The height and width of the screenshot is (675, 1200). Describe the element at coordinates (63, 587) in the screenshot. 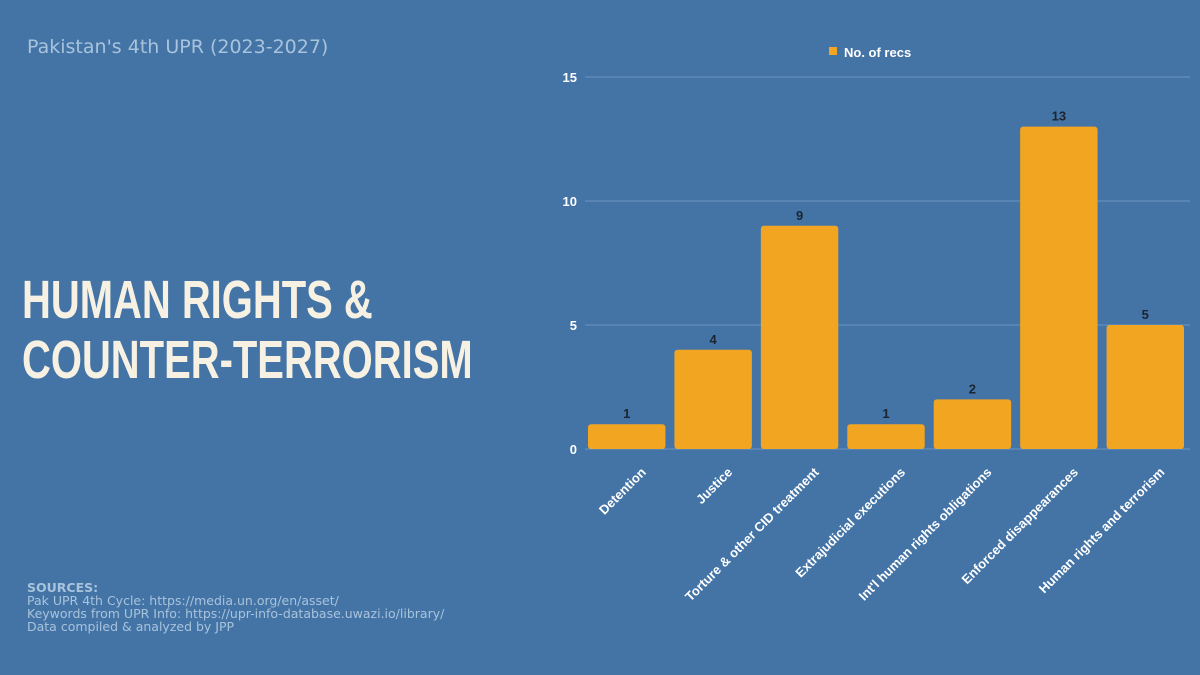

I see `sources-title: SOURCES:` at that location.